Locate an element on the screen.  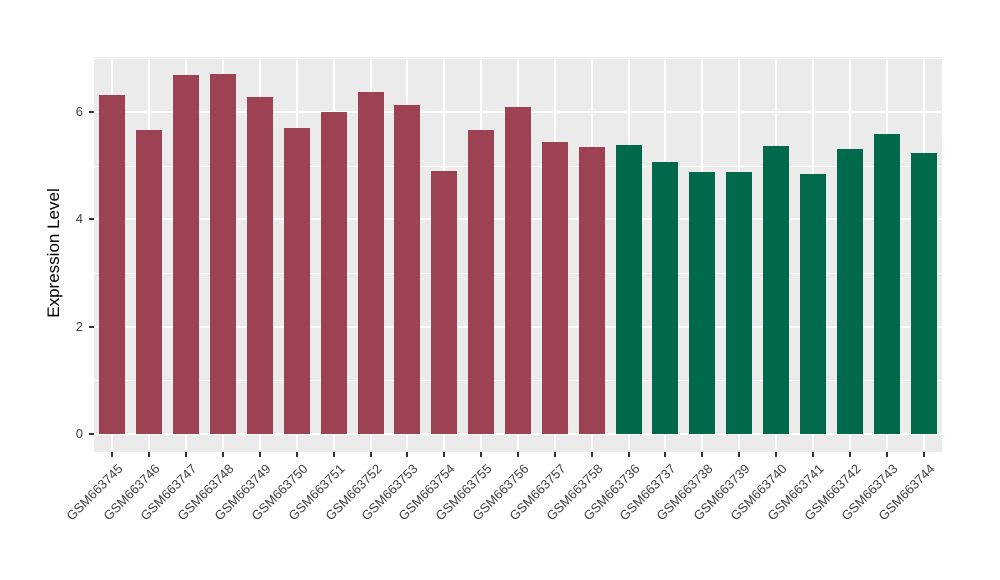
y-tick-label: 0 is located at coordinates (79, 433).